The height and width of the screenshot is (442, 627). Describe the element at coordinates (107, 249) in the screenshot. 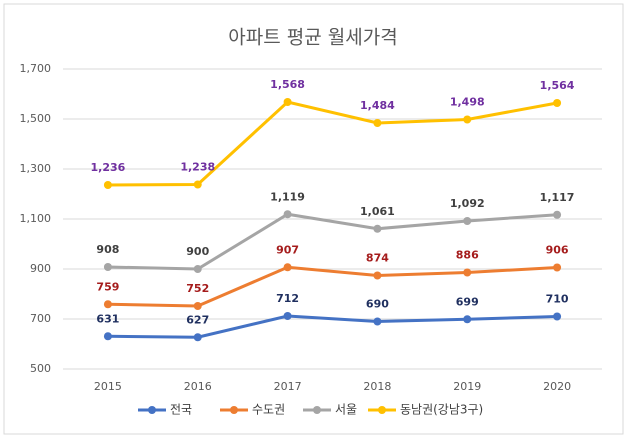

I see `value-label: 908` at that location.